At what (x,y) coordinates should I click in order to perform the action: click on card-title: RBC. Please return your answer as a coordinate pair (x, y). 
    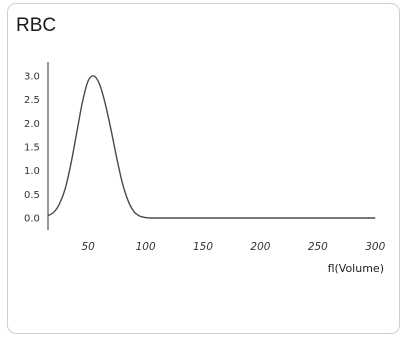
    Looking at the image, I should click on (36, 25).